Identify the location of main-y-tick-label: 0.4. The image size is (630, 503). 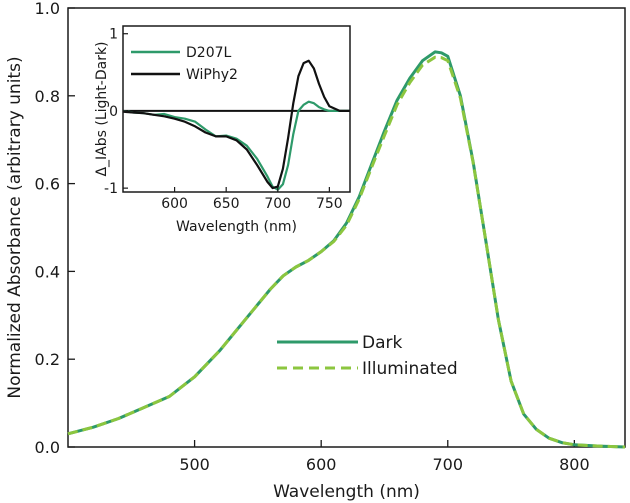
(47, 271).